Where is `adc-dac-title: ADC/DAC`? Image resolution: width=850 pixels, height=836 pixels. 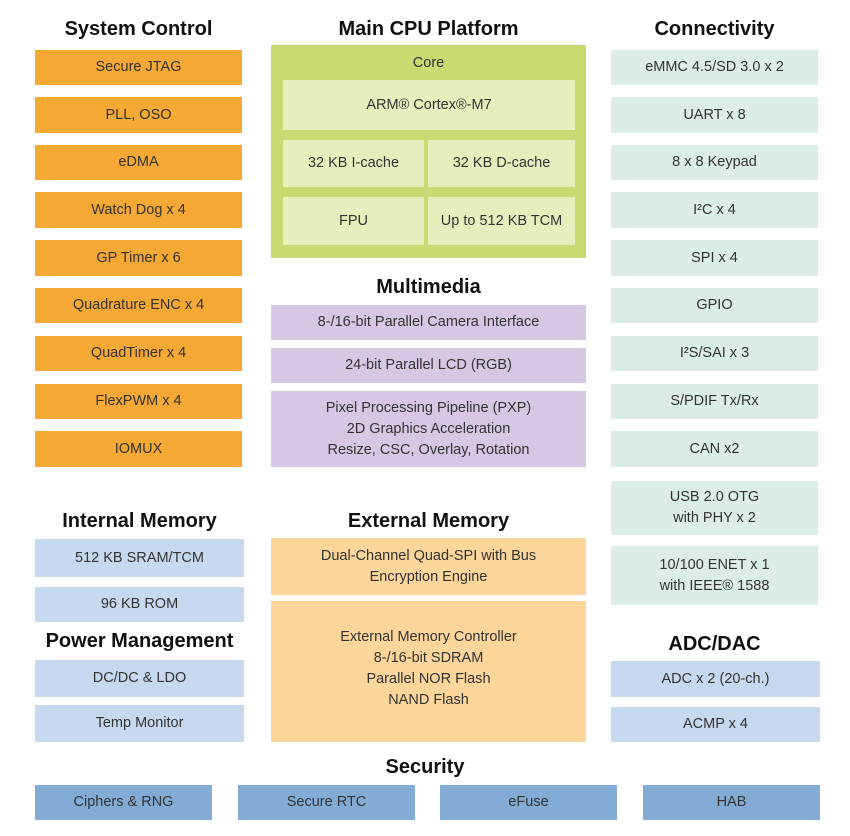 adc-dac-title: ADC/DAC is located at coordinates (714, 644).